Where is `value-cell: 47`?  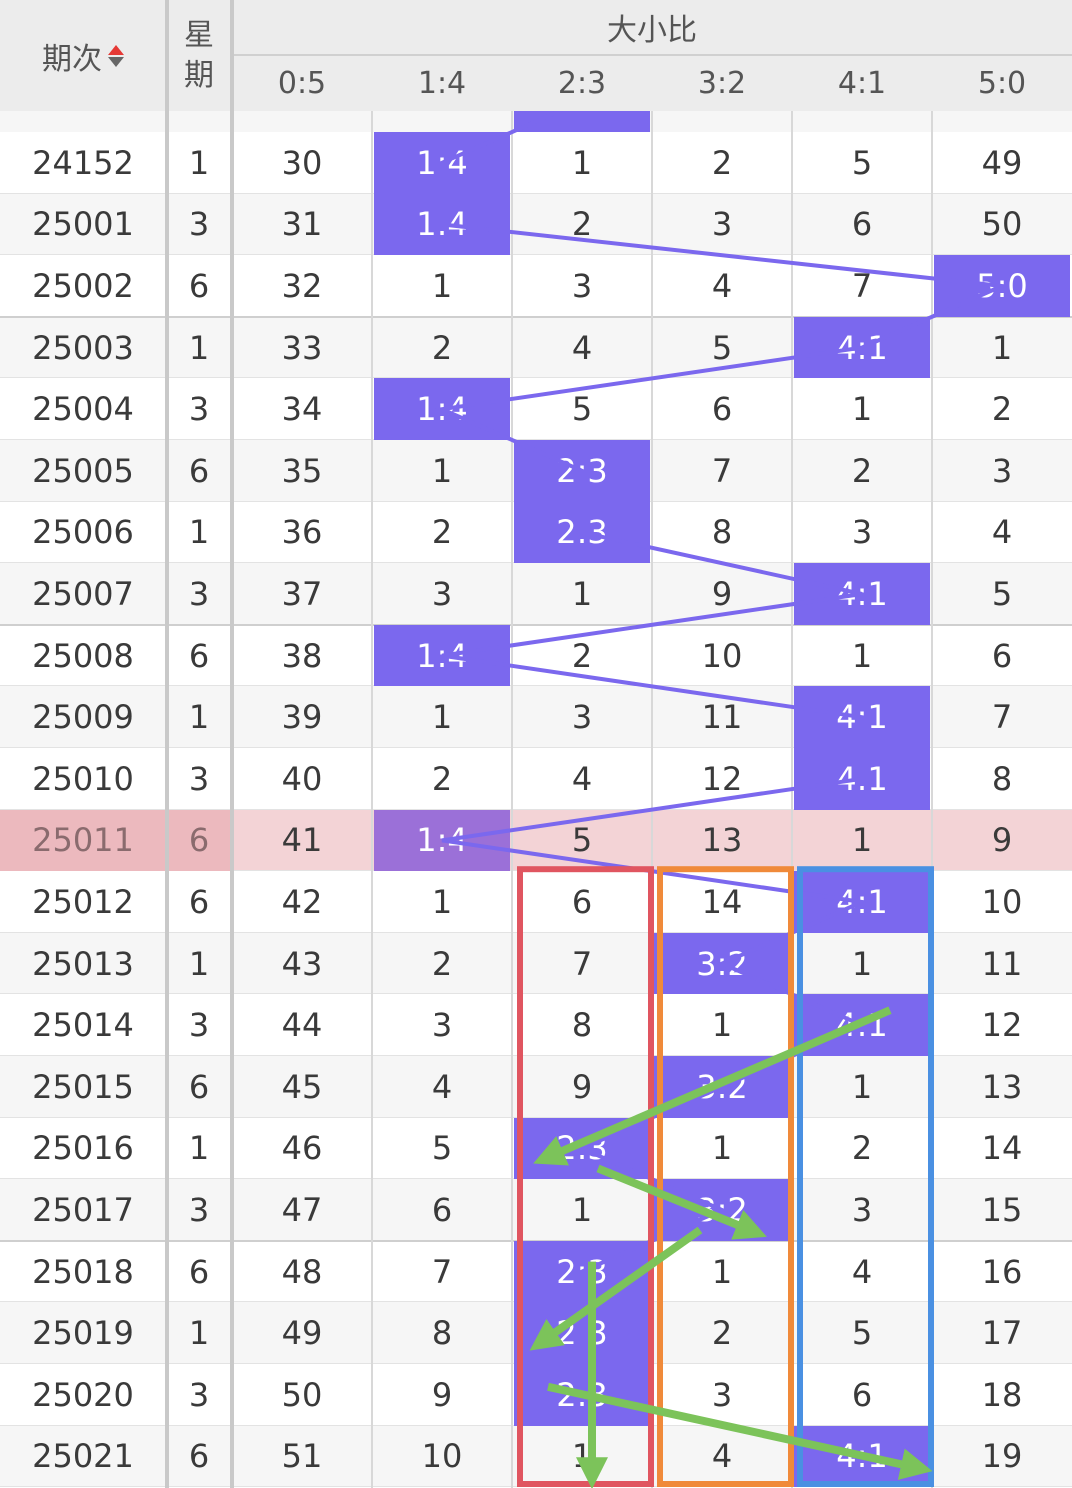 value-cell: 47 is located at coordinates (302, 1209).